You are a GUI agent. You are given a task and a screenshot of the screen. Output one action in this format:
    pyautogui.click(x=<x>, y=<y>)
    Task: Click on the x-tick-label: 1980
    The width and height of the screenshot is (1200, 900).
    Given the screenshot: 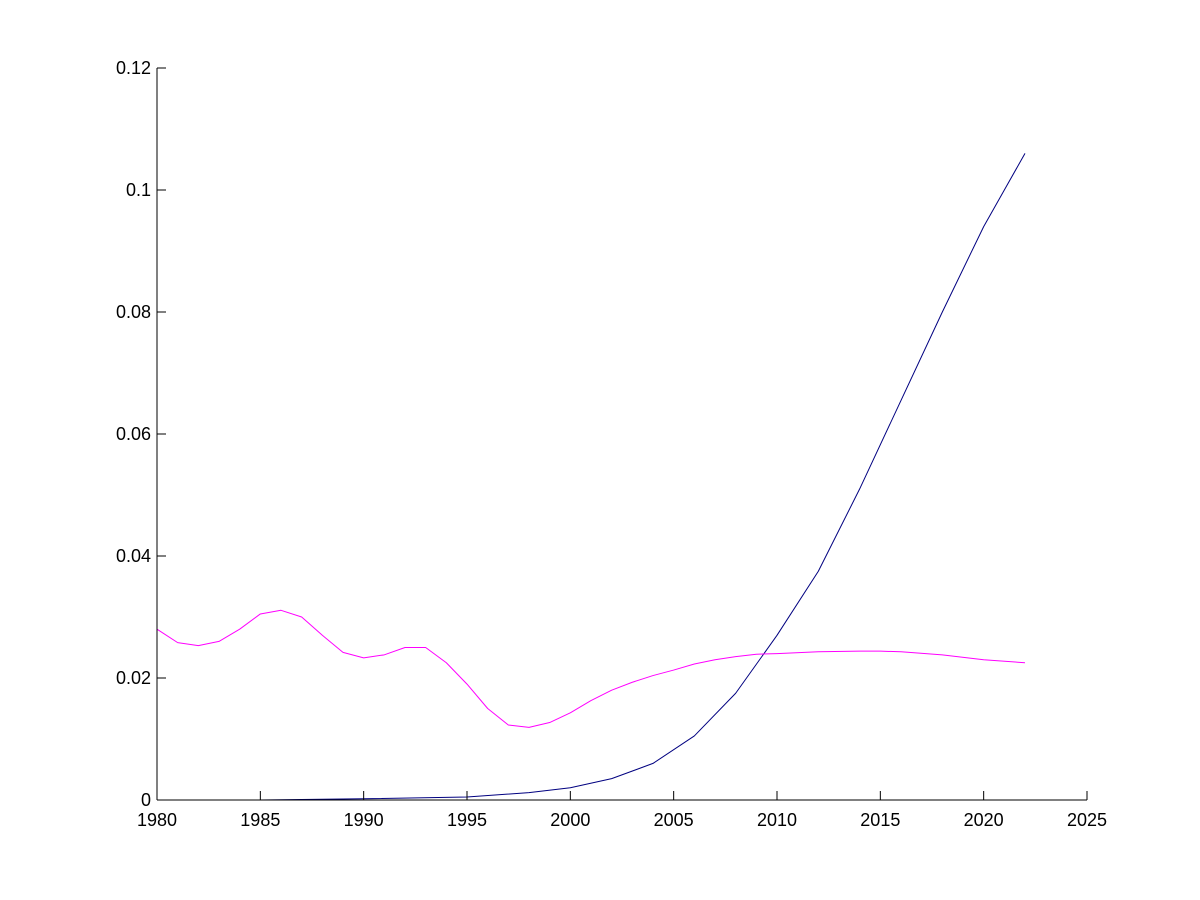 What is the action you would take?
    pyautogui.click(x=157, y=820)
    